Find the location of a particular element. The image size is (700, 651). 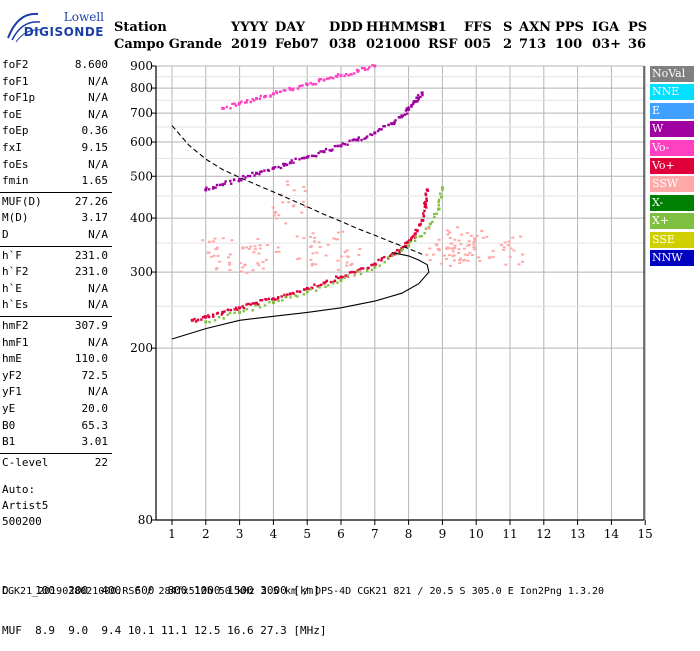

param-key: M(D) is located at coordinates (15, 218).